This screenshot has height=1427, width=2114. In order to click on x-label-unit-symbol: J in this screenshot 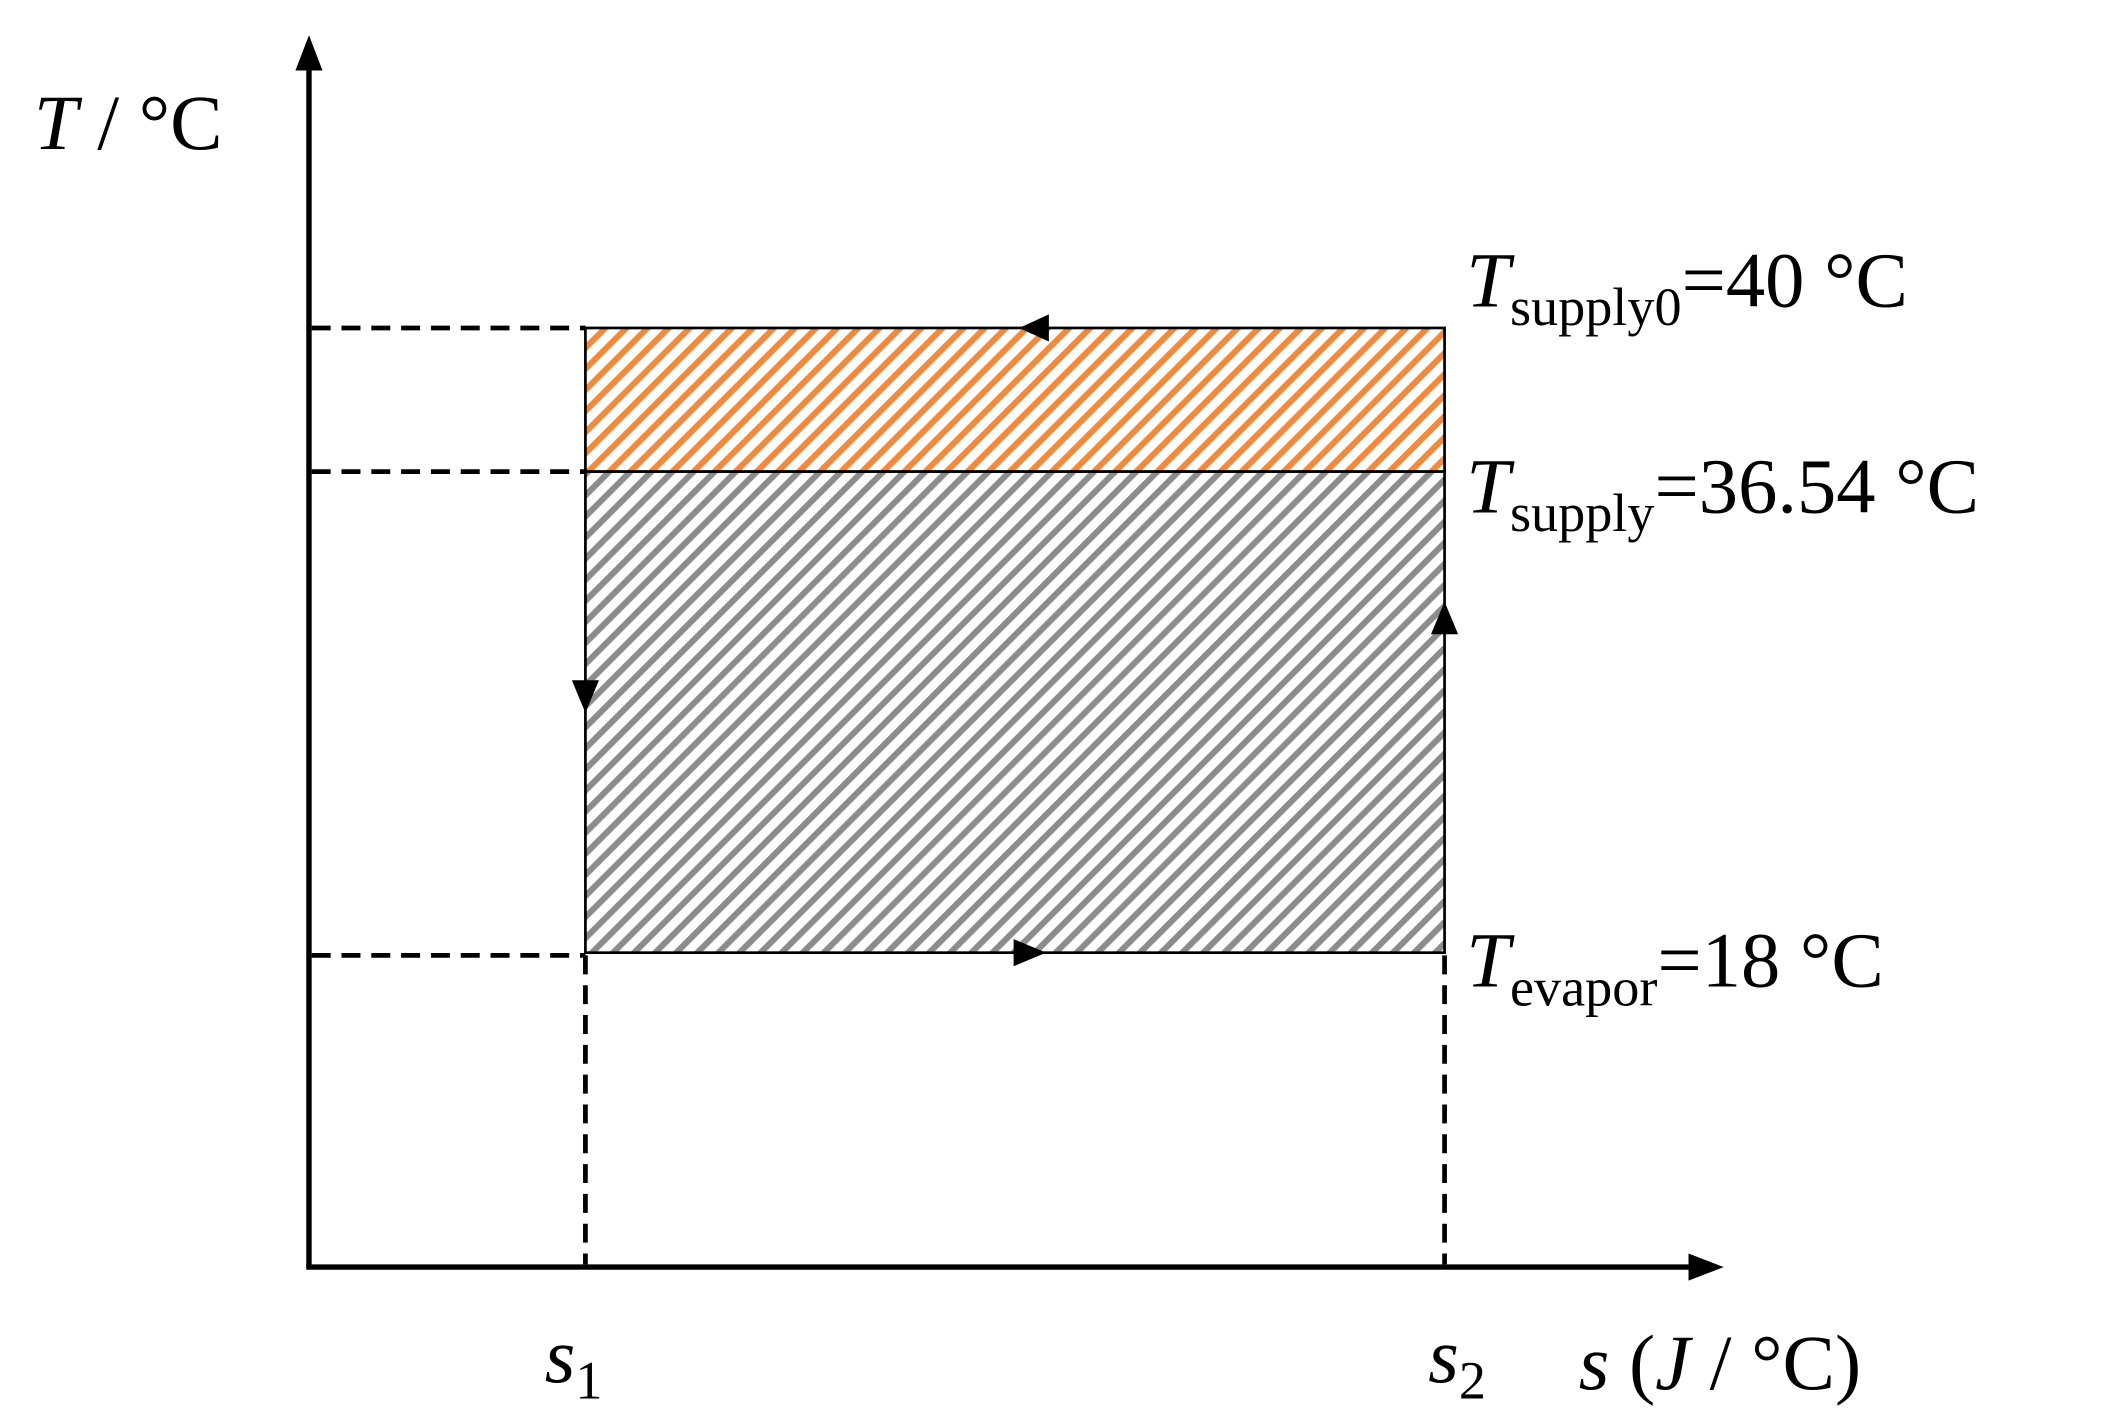, I will do `click(1674, 1362)`.